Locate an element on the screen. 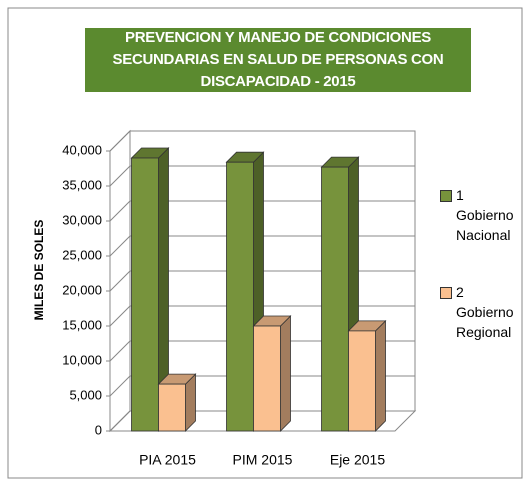  x-tick-label: Eje 2015 is located at coordinates (357, 460).